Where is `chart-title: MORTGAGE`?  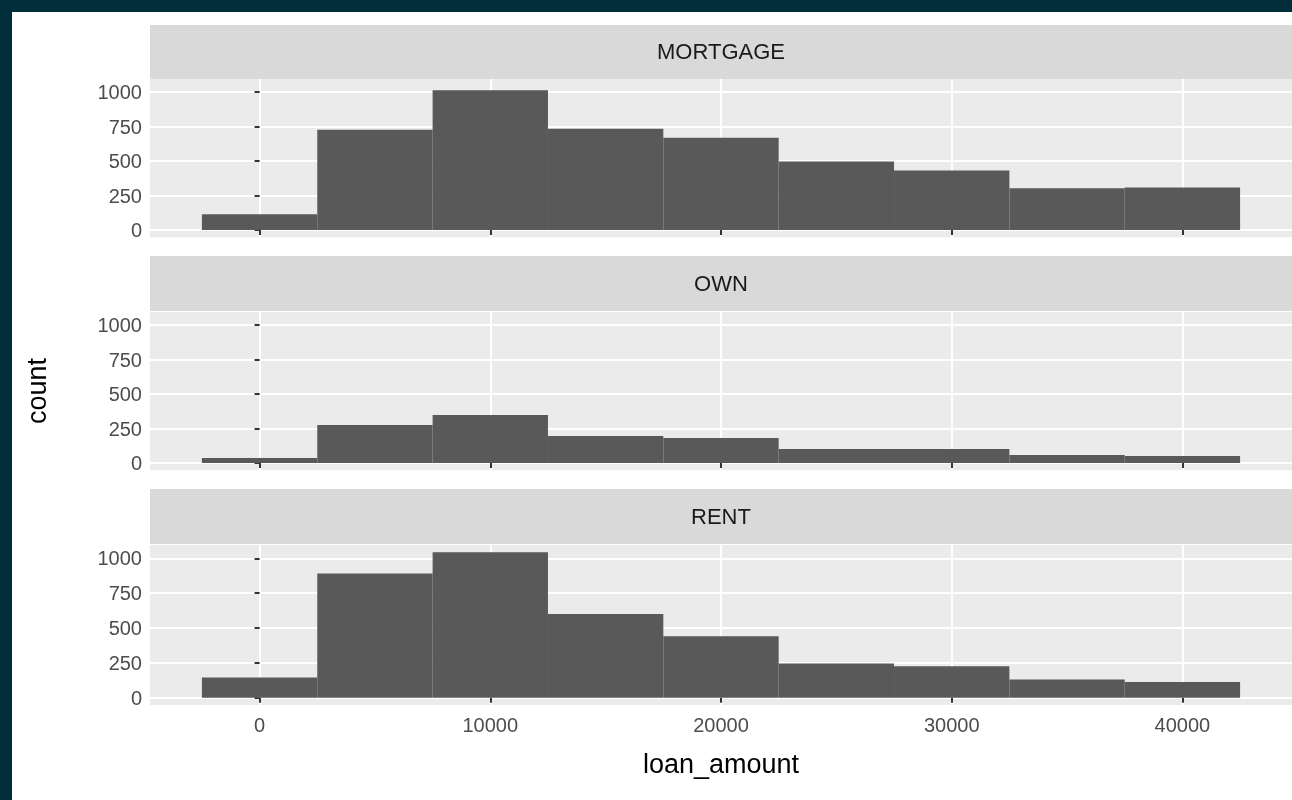
chart-title: MORTGAGE is located at coordinates (721, 52).